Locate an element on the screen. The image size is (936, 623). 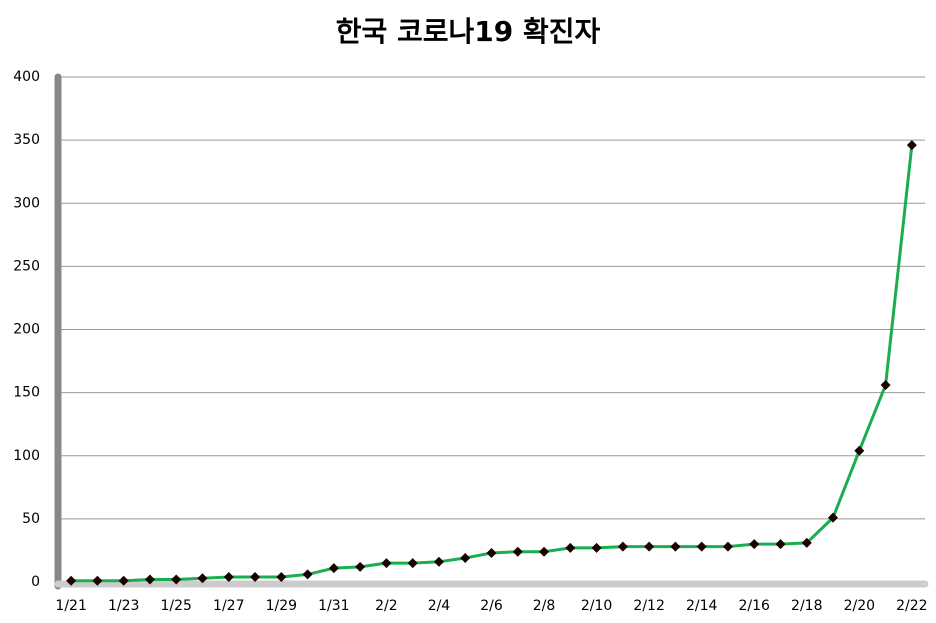
x-tick-label: 2/20 is located at coordinates (859, 606).